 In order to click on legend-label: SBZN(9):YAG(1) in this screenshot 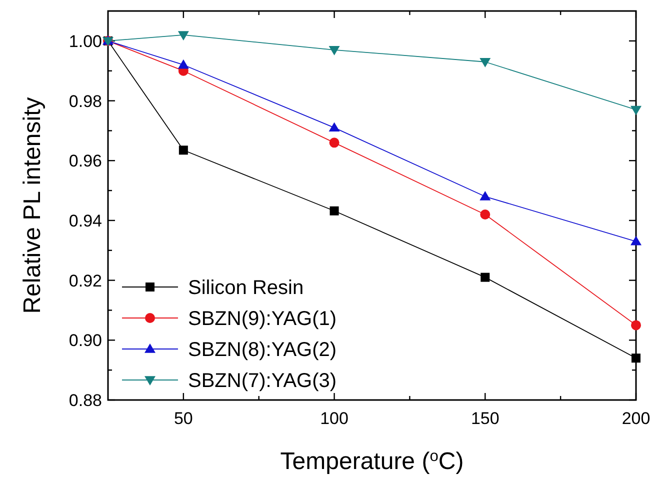, I will do `click(262, 319)`.